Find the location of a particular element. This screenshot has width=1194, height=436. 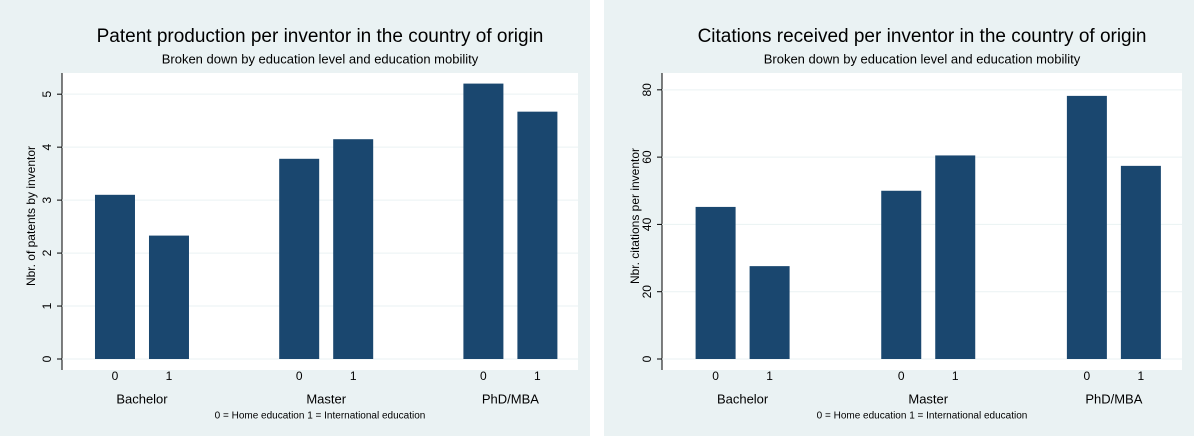

y-tick-label: 2 is located at coordinates (47, 252).